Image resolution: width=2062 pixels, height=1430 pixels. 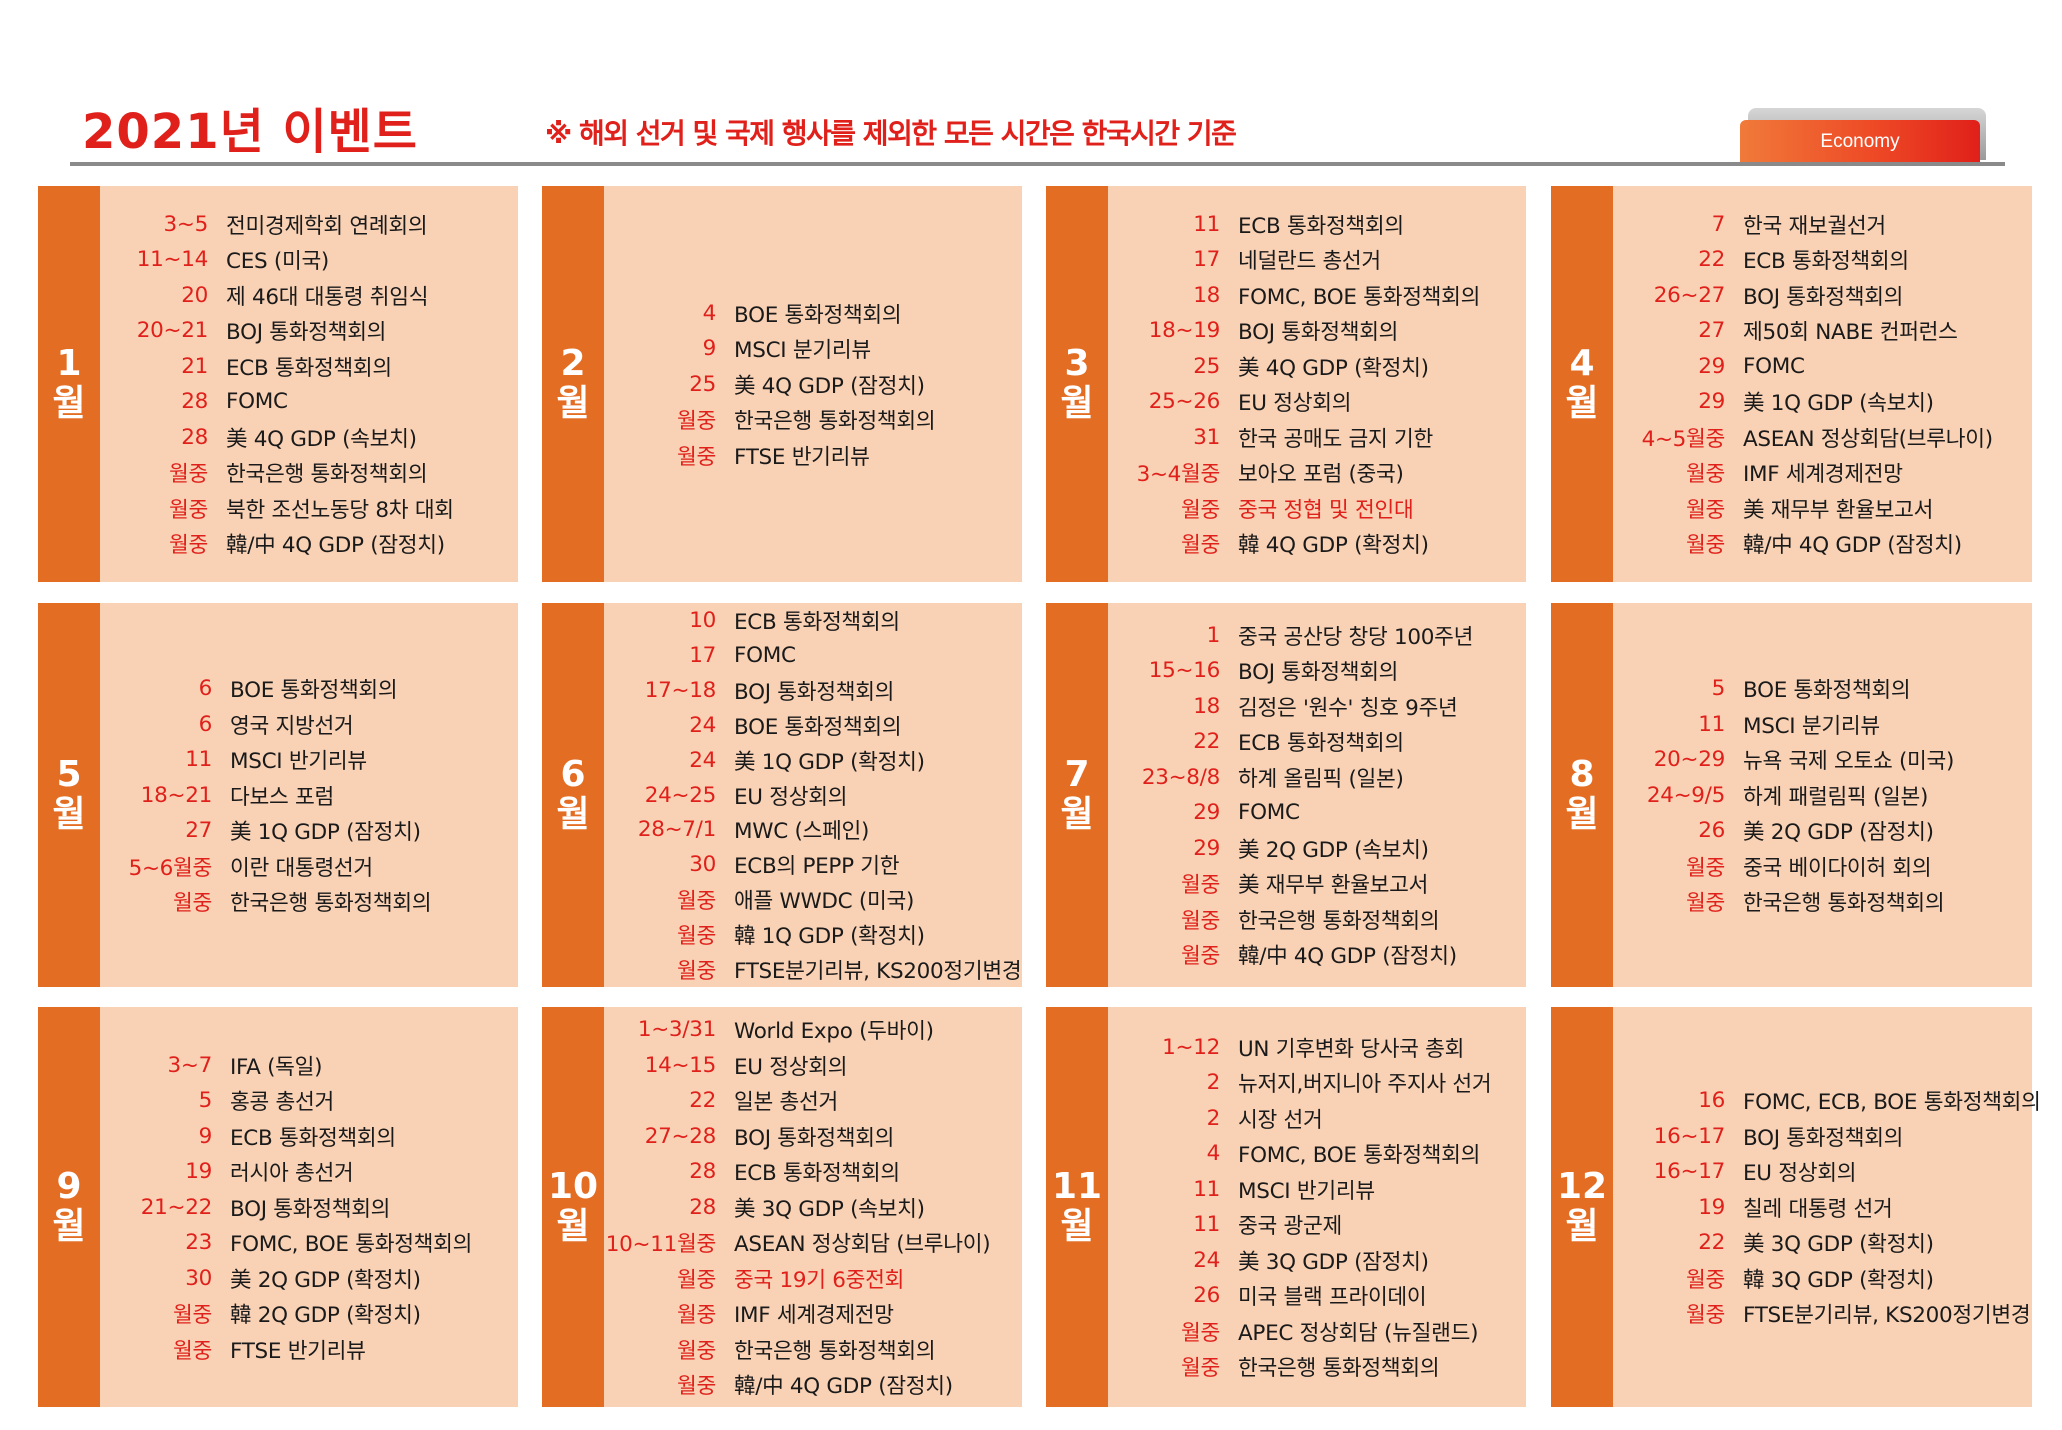 What do you see at coordinates (1178, 475) in the screenshot?
I see `event-date: 3~4월중` at bounding box center [1178, 475].